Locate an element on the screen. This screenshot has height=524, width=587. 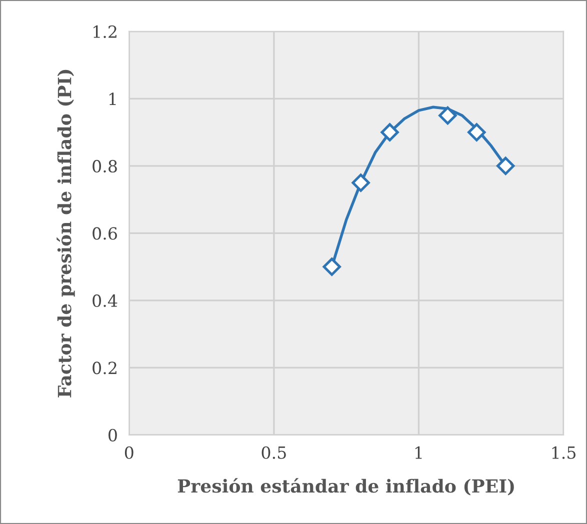
y-tick-label: 1 is located at coordinates (112, 99).